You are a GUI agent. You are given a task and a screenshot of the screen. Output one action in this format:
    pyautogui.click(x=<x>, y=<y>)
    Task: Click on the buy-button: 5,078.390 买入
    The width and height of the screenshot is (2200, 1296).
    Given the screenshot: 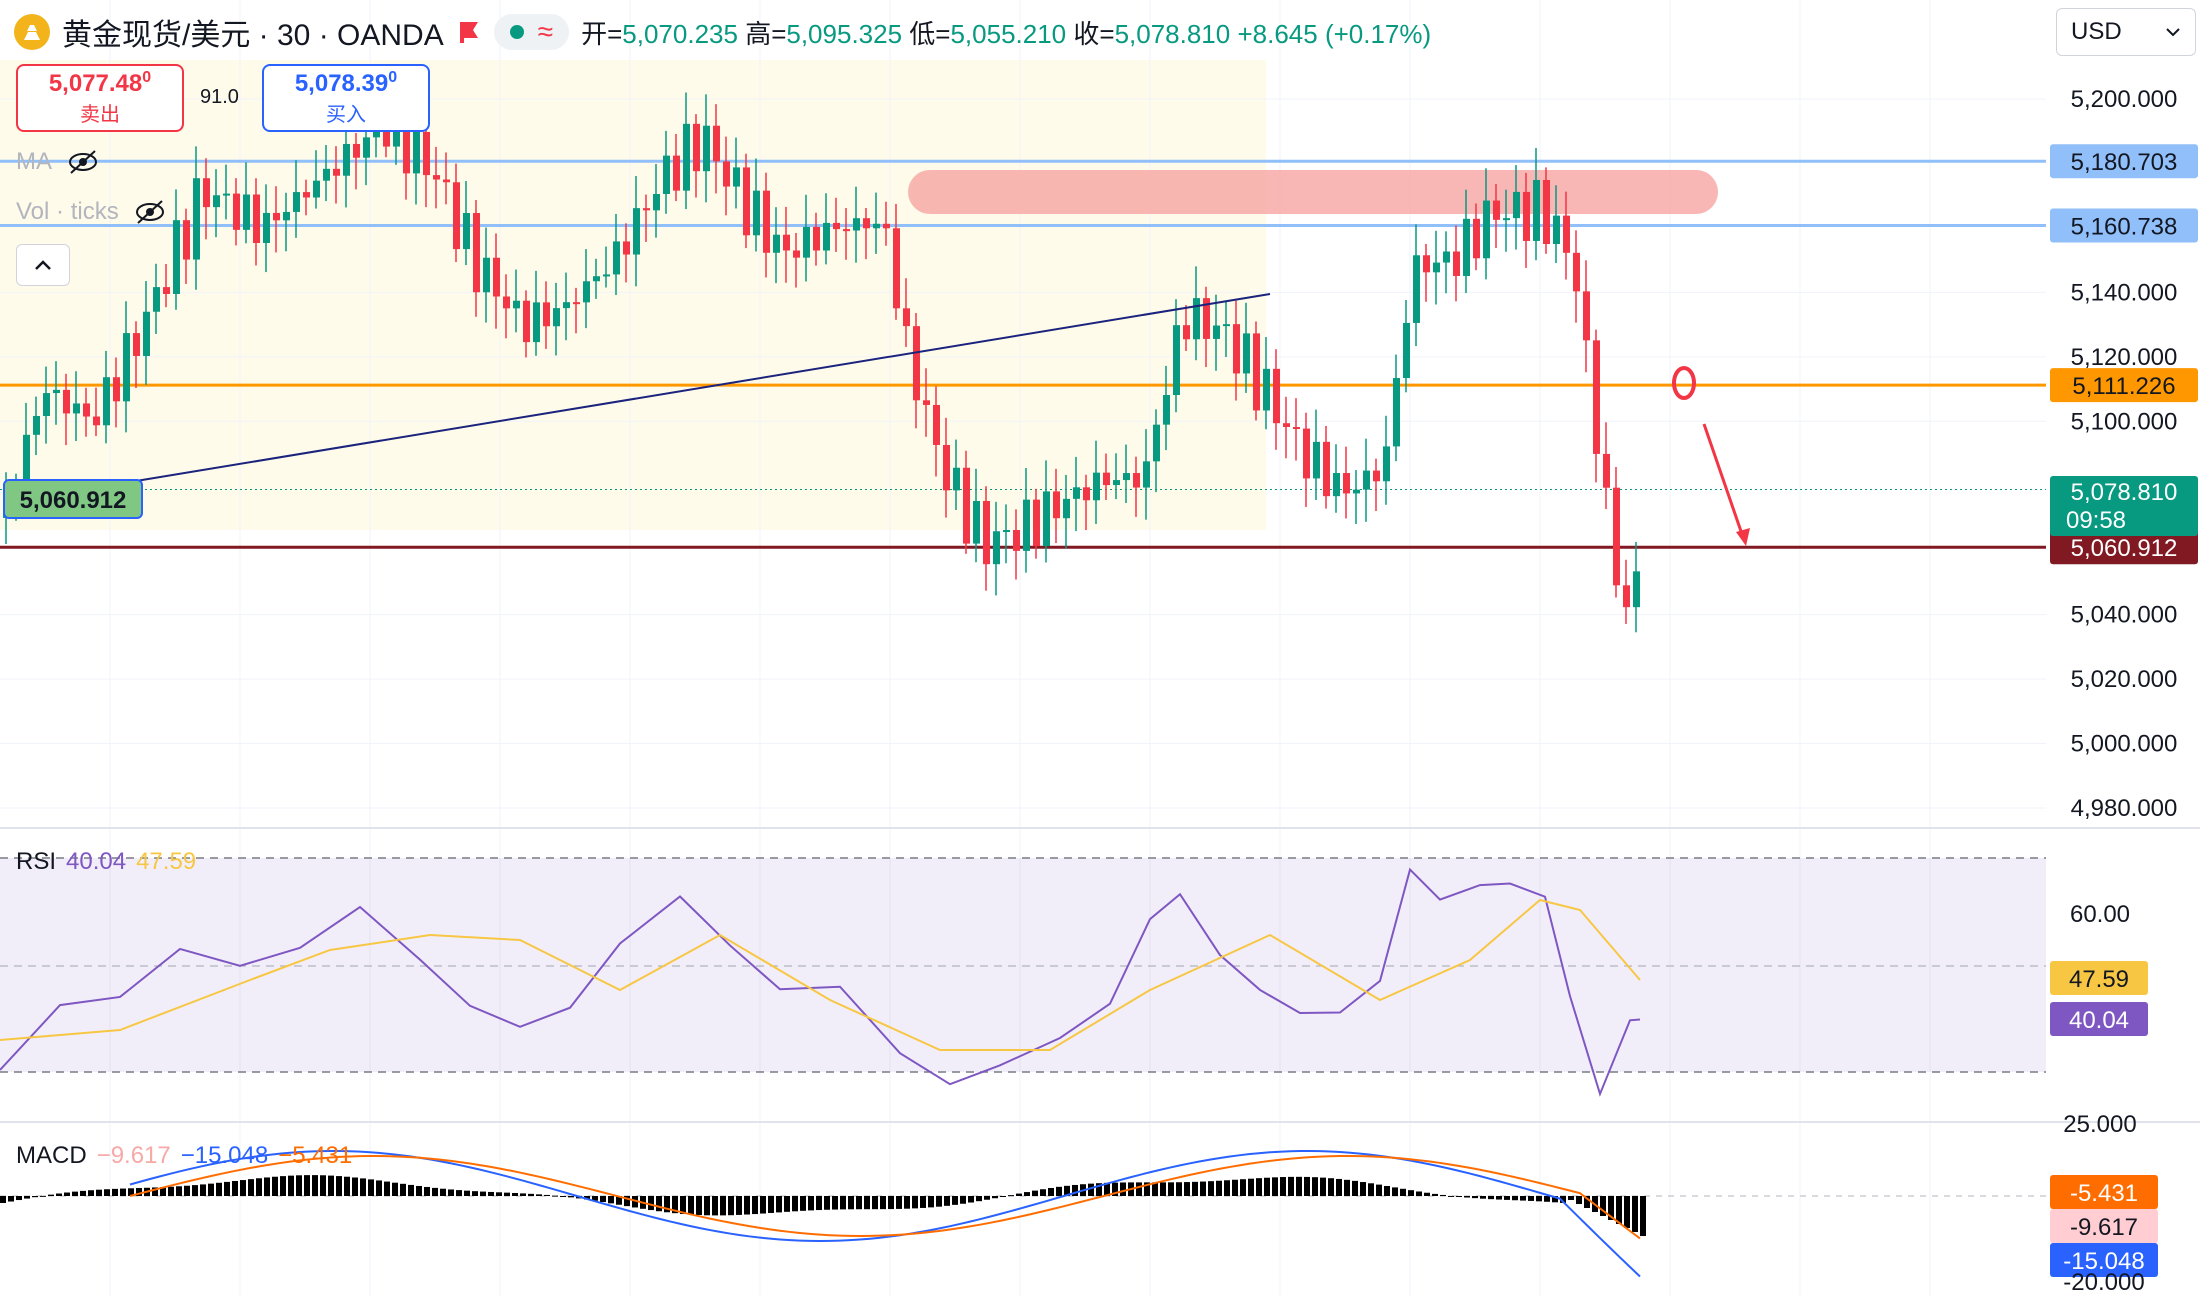 What is the action you would take?
    pyautogui.click(x=346, y=98)
    